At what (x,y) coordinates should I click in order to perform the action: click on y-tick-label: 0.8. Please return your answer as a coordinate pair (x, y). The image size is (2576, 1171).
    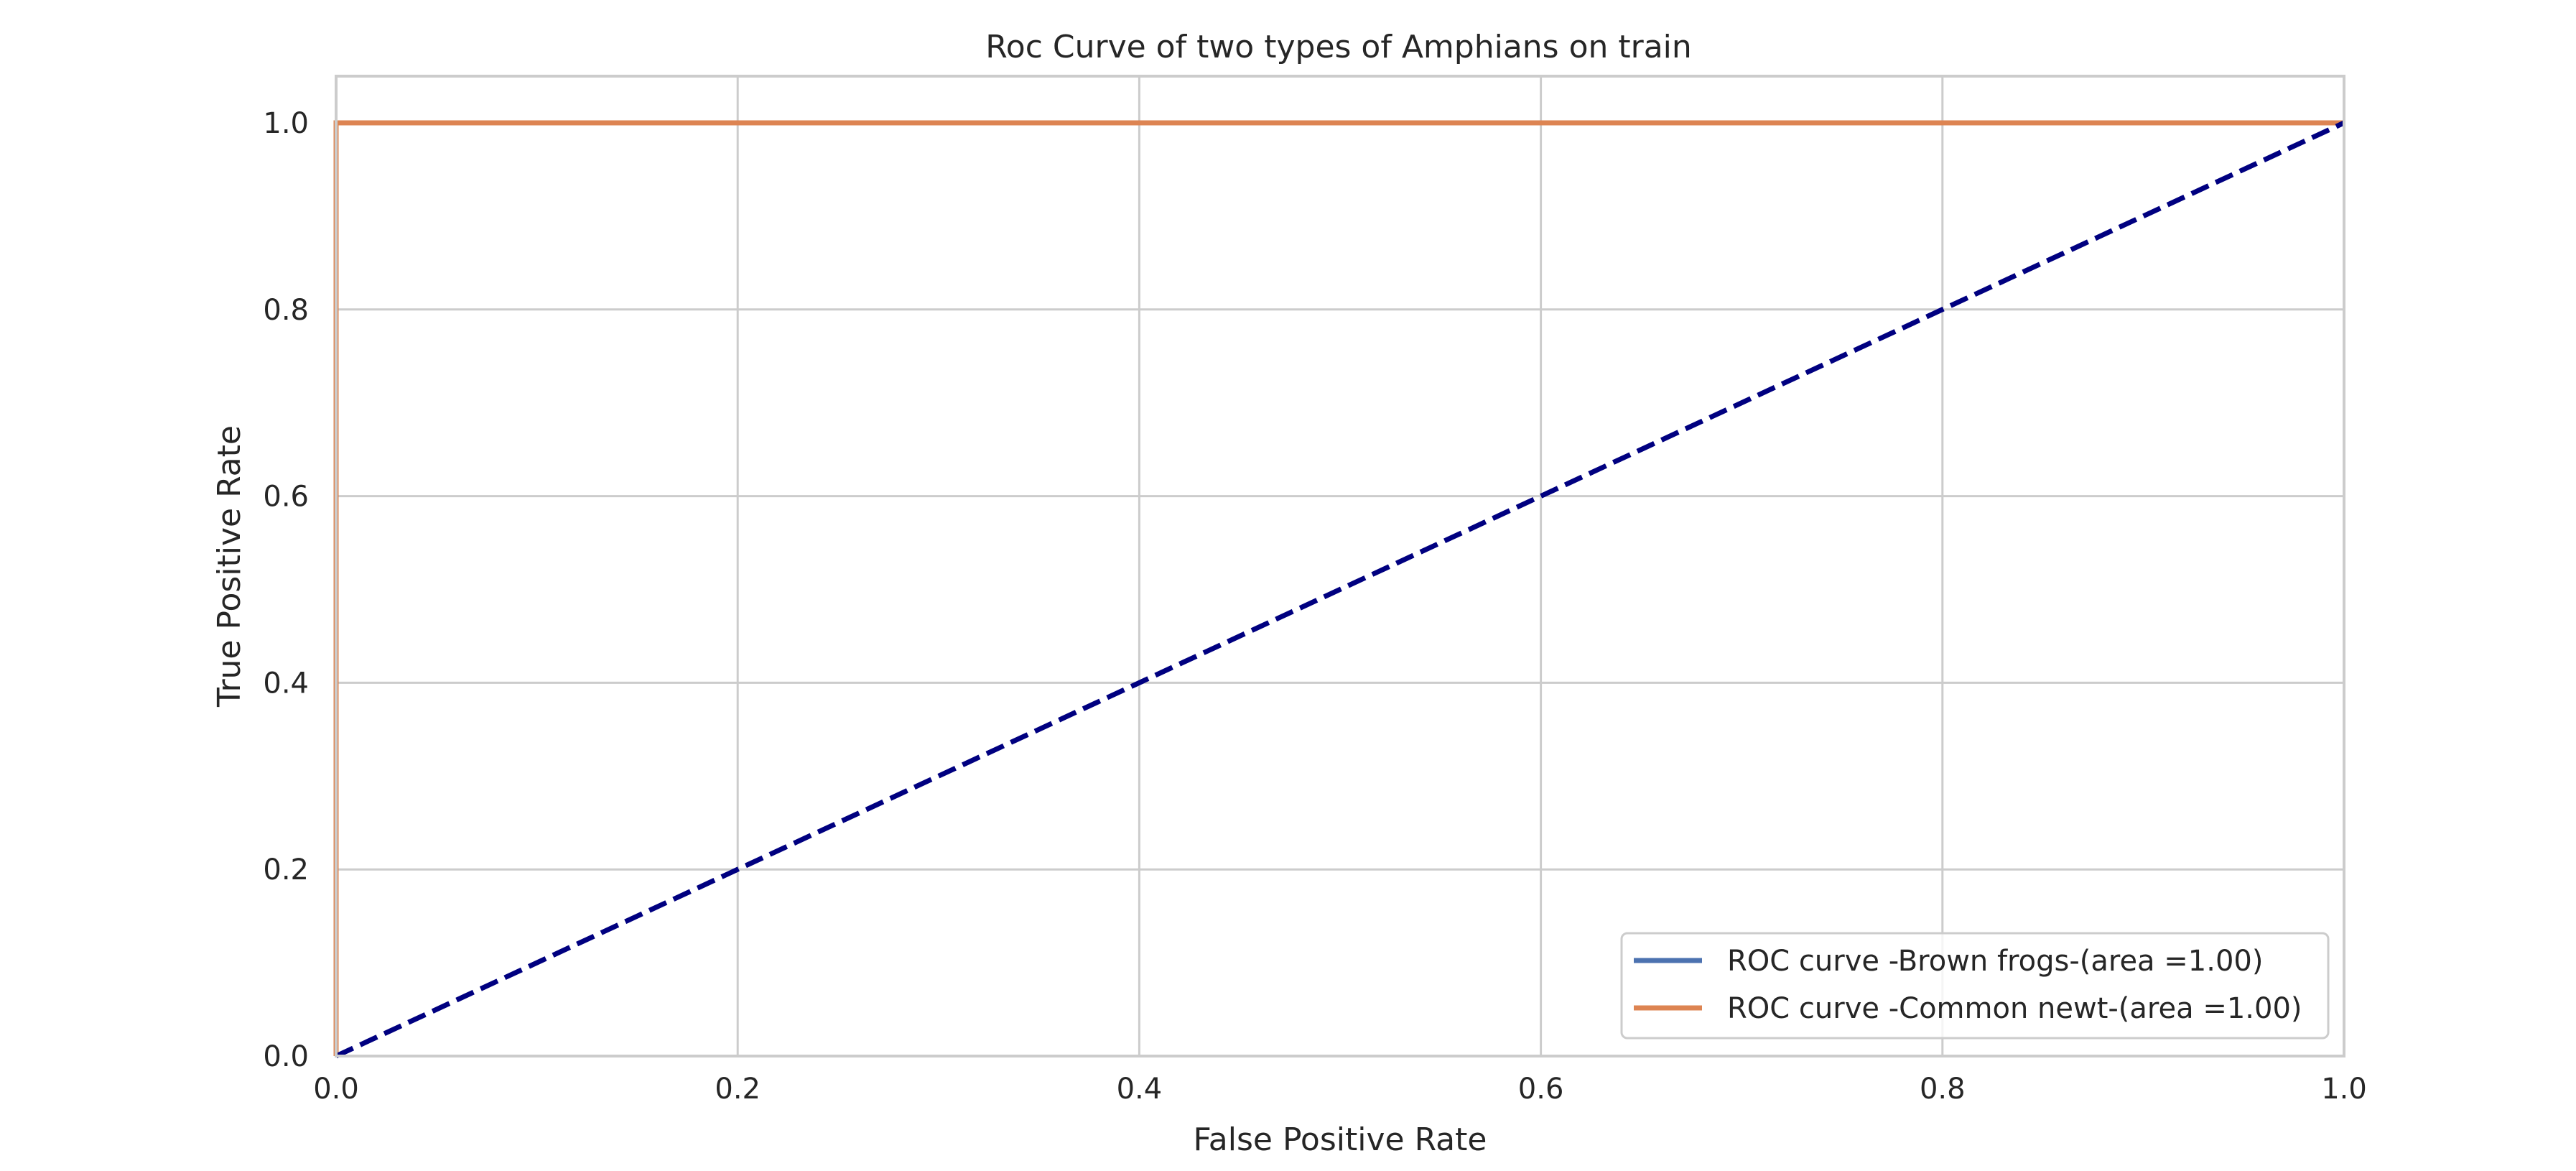
    Looking at the image, I should click on (286, 310).